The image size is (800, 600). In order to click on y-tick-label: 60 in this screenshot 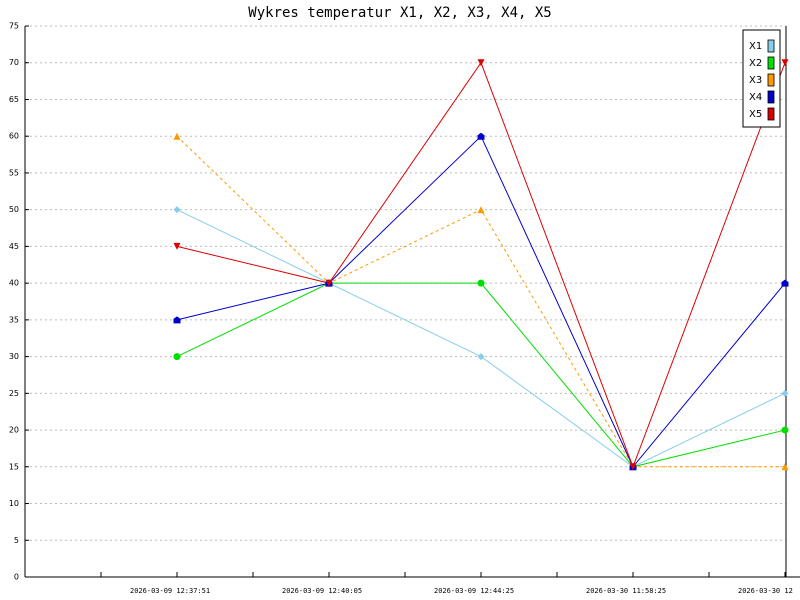, I will do `click(14, 136)`.